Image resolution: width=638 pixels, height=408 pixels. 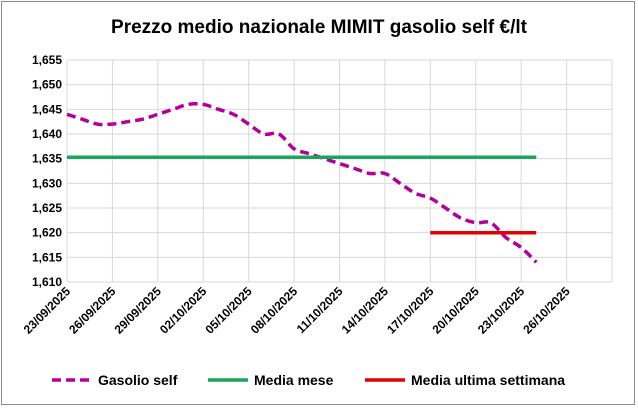 I want to click on y-tick-label: 1,620, so click(x=47, y=233).